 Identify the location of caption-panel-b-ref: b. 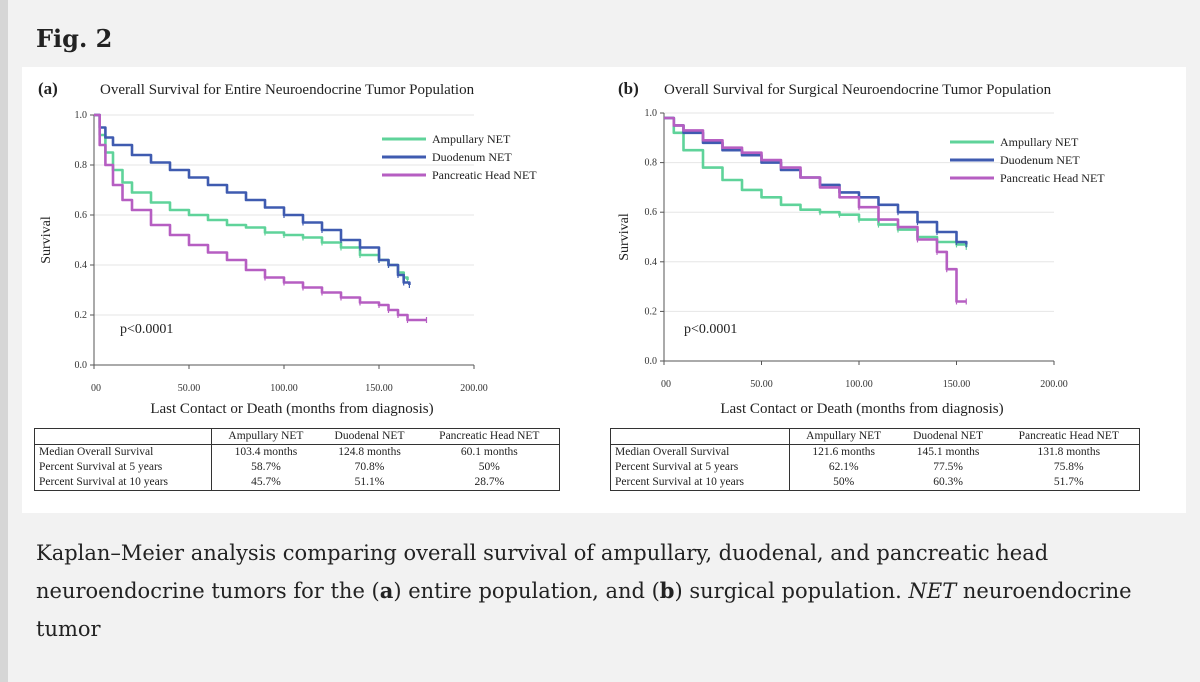
(667, 590).